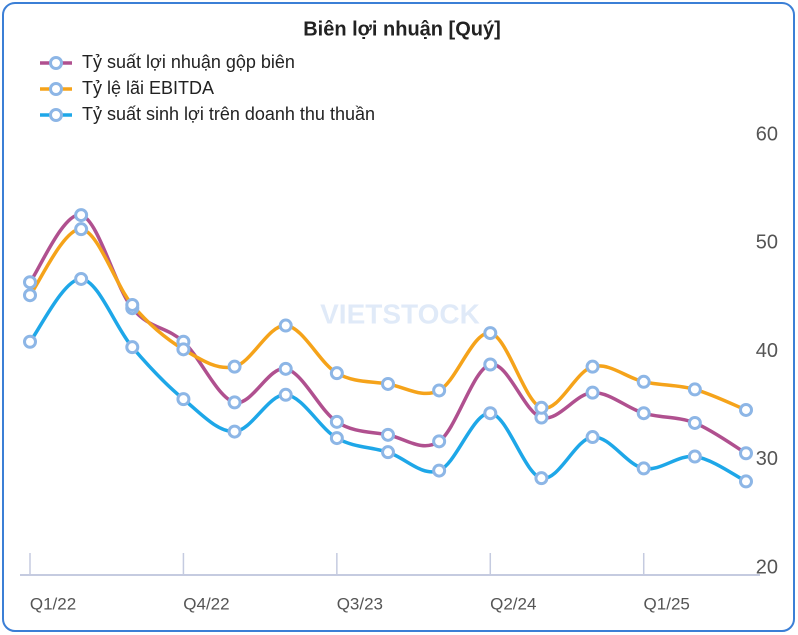 Image resolution: width=798 pixels, height=635 pixels. Describe the element at coordinates (148, 88) in the screenshot. I see `legend-label: Tỷ lệ lãi EBITDA` at that location.